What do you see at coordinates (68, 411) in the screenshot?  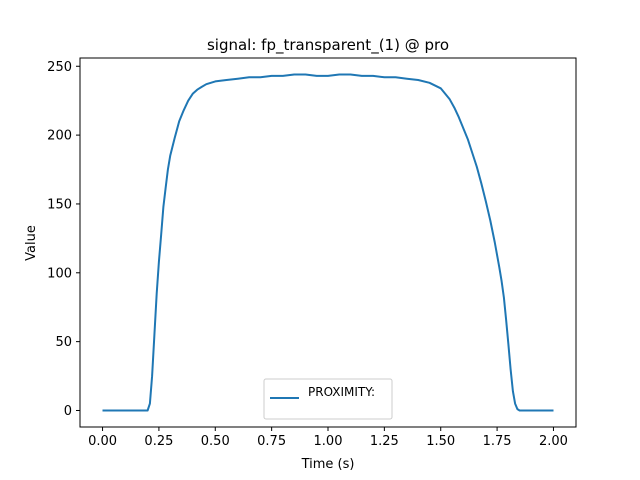 I see `y-tick-label: 0` at bounding box center [68, 411].